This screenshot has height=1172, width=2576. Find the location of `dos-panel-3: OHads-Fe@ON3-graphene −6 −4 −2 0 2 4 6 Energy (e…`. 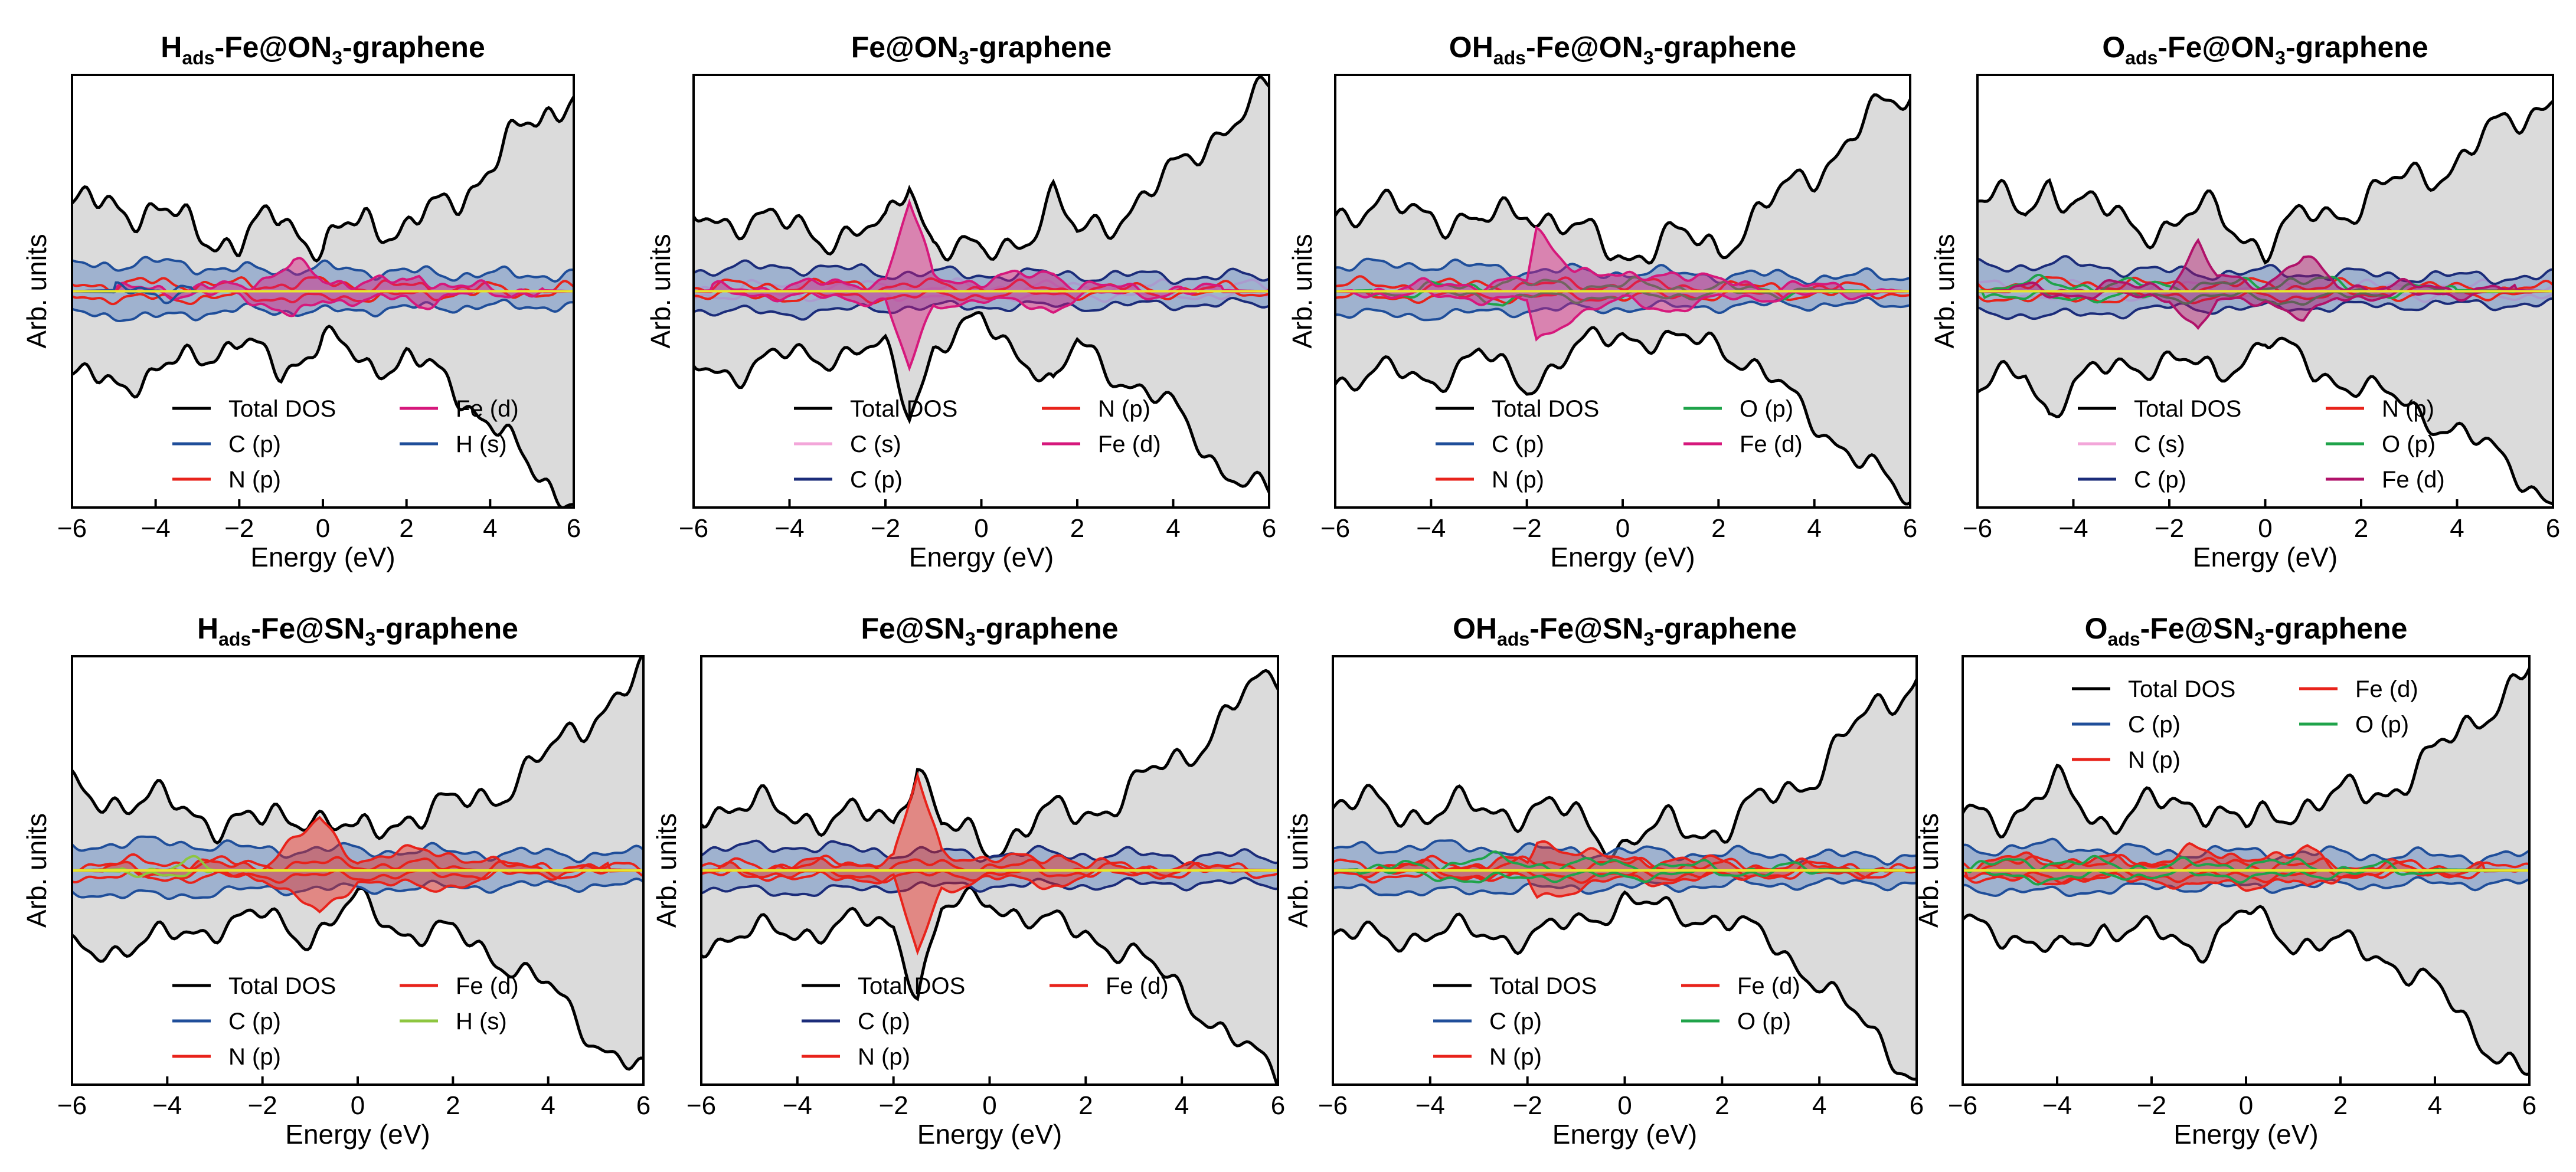

dos-panel-3: OHads-Fe@ON3-graphene −6 −4 −2 0 2 4 6 Energy (e… is located at coordinates (1602, 301).